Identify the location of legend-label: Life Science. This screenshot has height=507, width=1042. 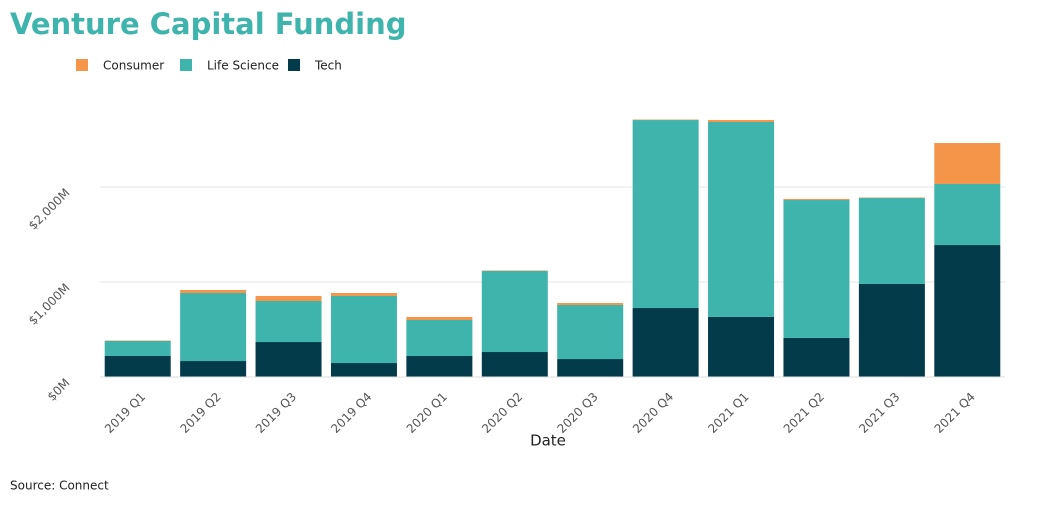
(243, 66).